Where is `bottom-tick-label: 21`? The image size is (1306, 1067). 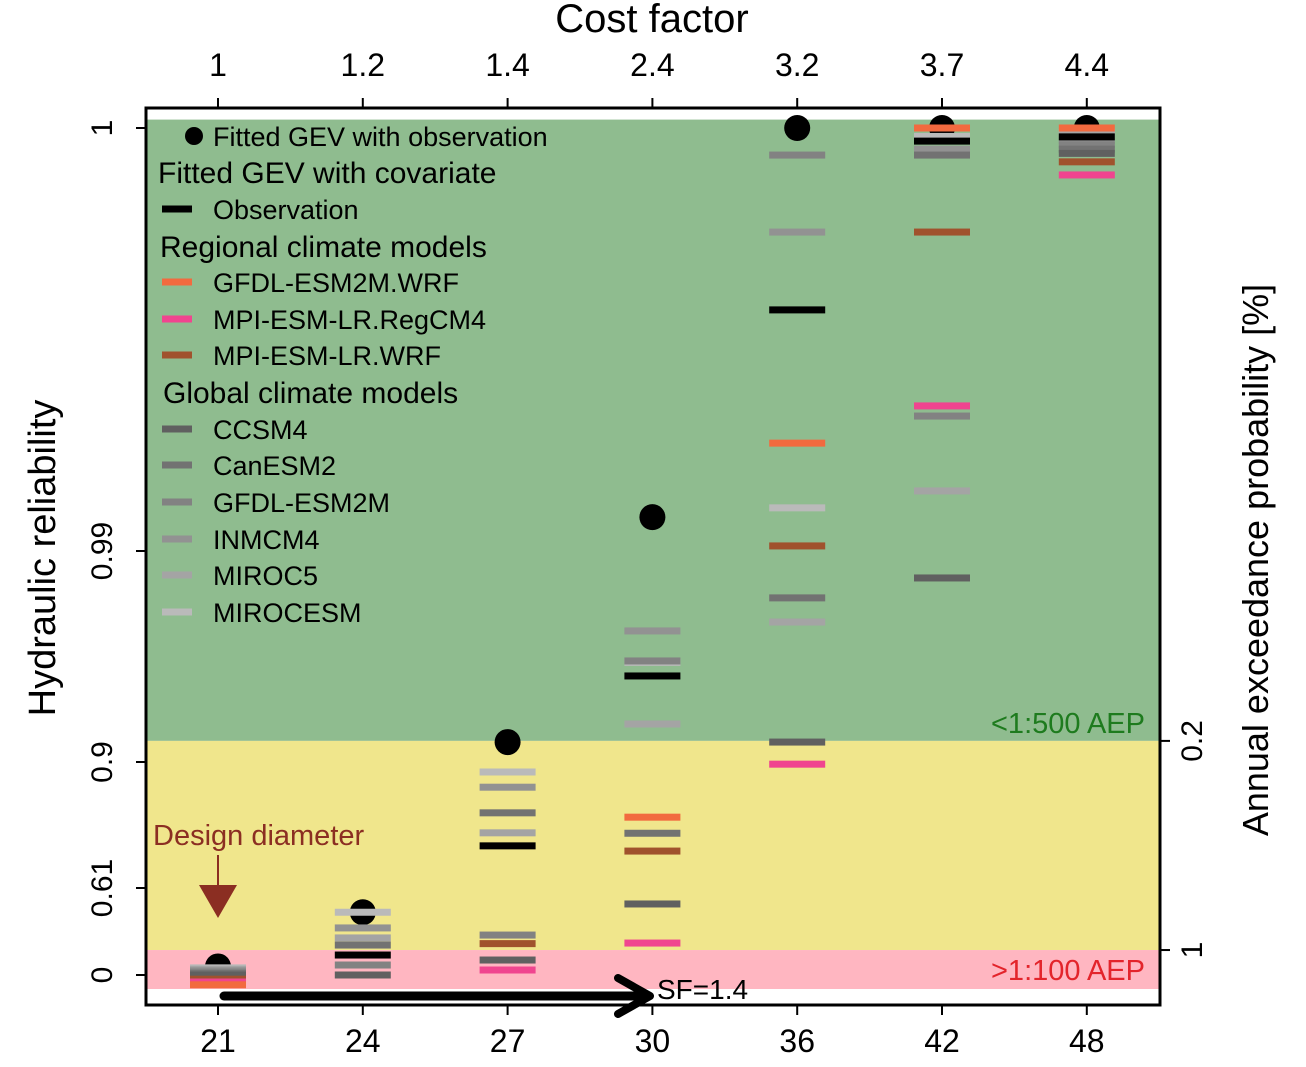
bottom-tick-label: 21 is located at coordinates (218, 1041).